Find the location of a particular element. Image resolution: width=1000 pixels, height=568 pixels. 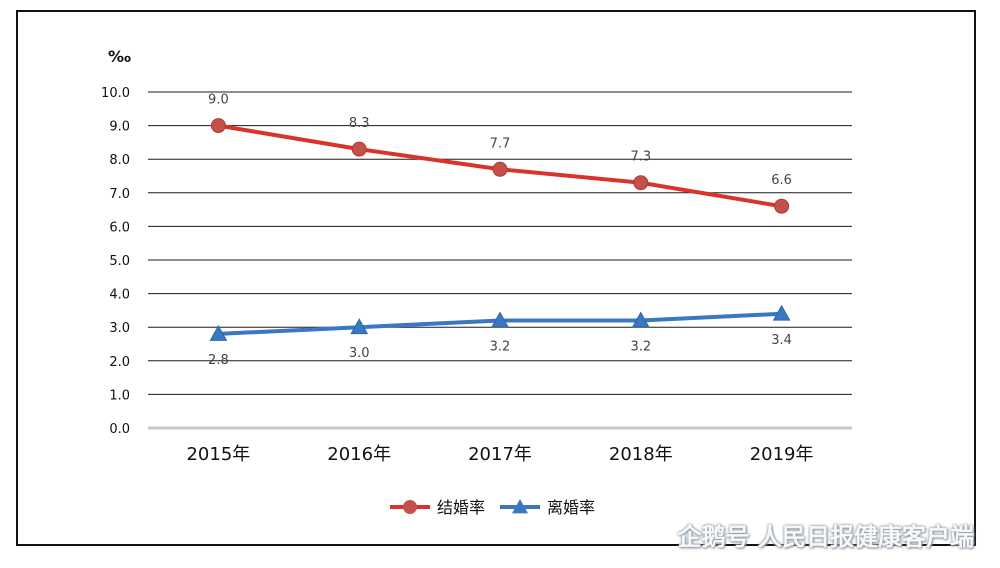

data-label: 9.0 is located at coordinates (218, 100).